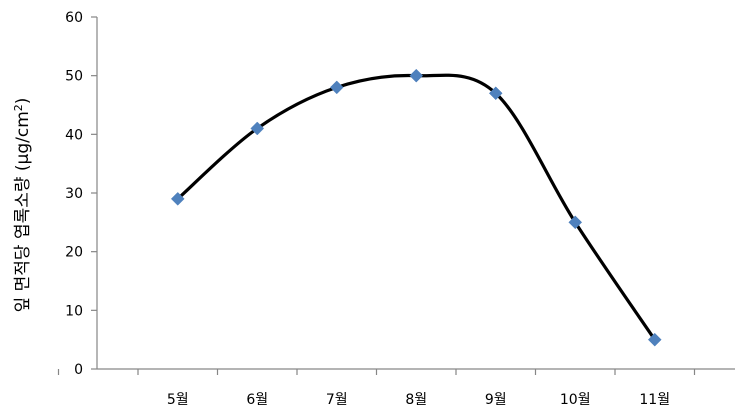 This screenshot has height=411, width=735. Describe the element at coordinates (18, 107) in the screenshot. I see `y-axis-title-superscript: 2` at that location.